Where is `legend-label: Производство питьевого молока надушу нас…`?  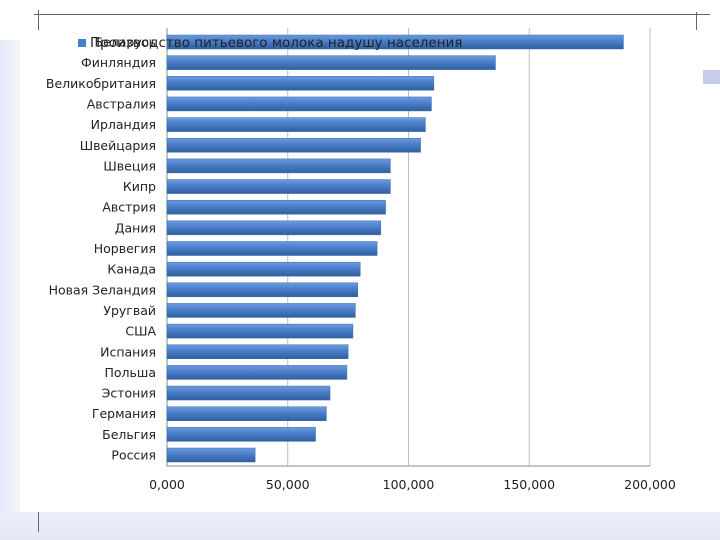
legend-label: Производство питьевого молока надушу нас… is located at coordinates (276, 43).